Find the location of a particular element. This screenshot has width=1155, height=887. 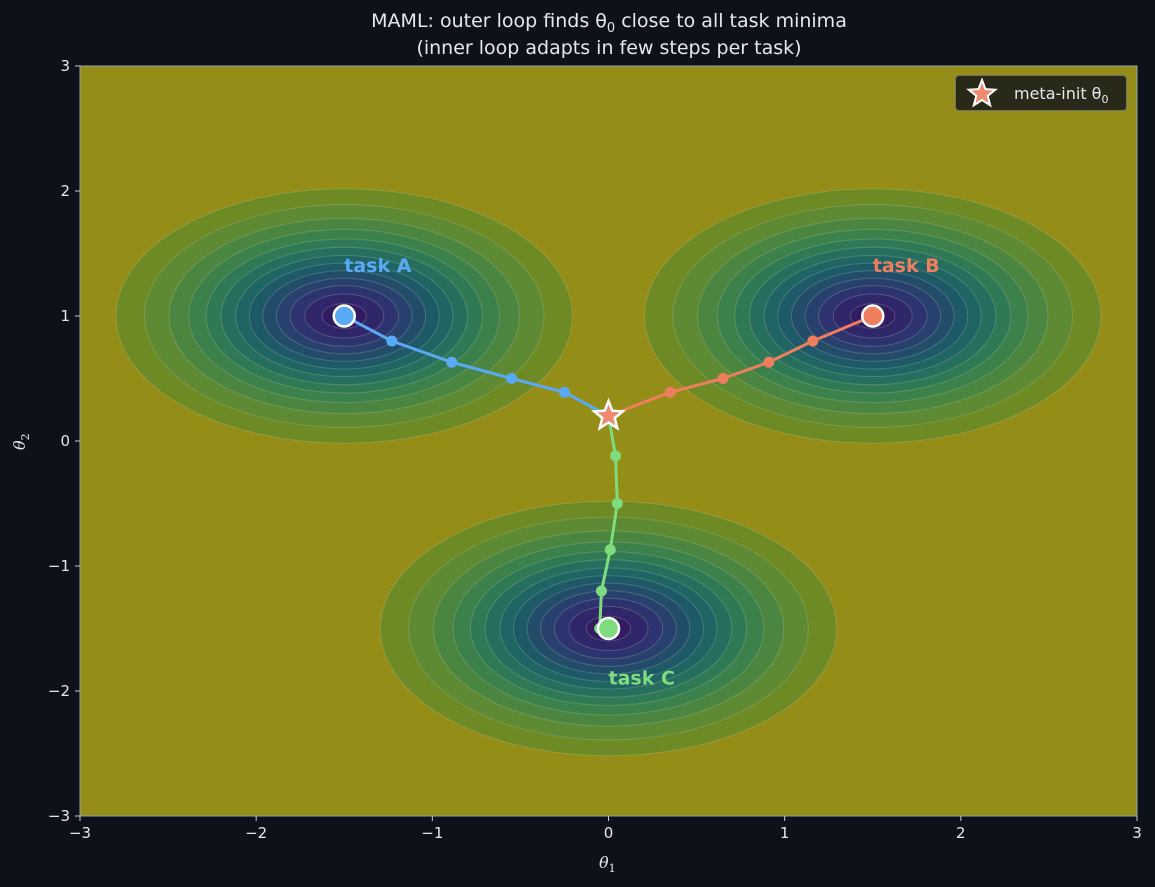

y-tick-label: −3 is located at coordinates (59, 816).